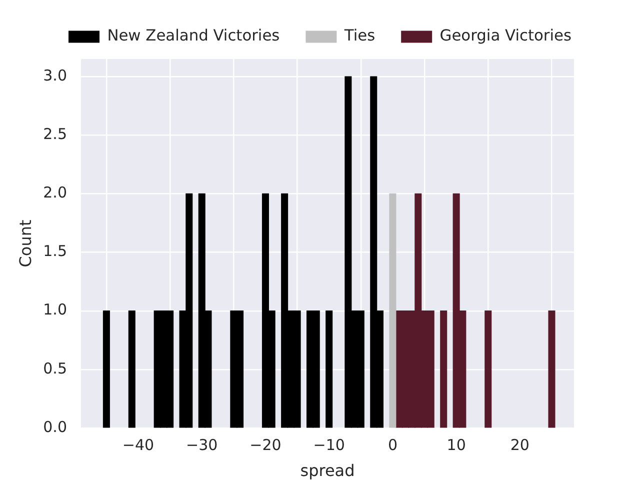 Image resolution: width=640 pixels, height=480 pixels. Describe the element at coordinates (327, 470) in the screenshot. I see `x-axis-title: spread` at that location.